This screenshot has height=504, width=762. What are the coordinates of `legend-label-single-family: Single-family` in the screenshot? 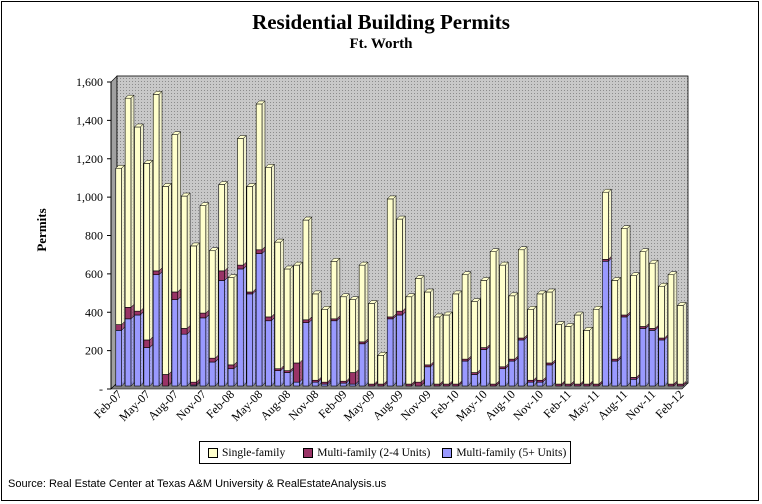 It's located at (254, 452).